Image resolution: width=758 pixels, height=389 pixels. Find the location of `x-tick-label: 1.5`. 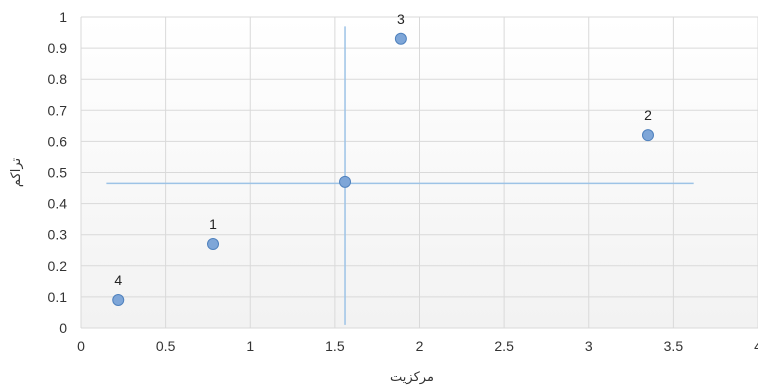

x-tick-label: 1.5 is located at coordinates (335, 346).